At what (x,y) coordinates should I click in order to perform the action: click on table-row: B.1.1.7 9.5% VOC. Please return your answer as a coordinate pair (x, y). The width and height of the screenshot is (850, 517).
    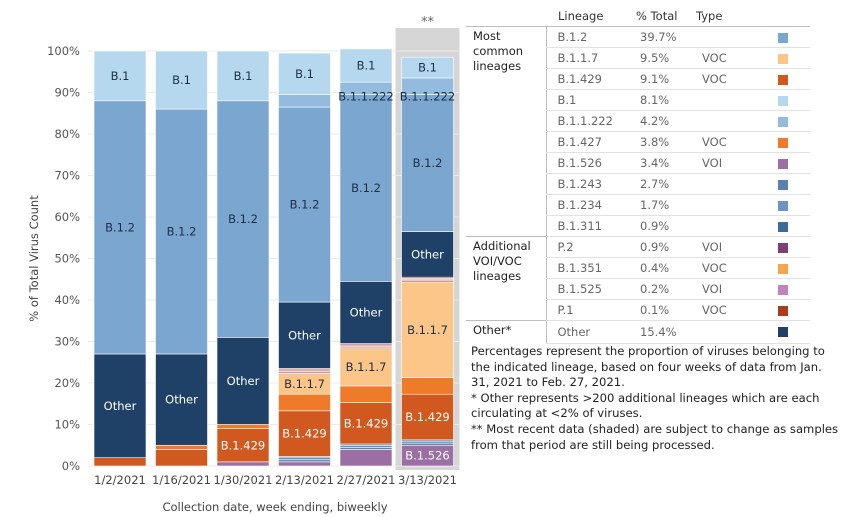
    Looking at the image, I should click on (638, 58).